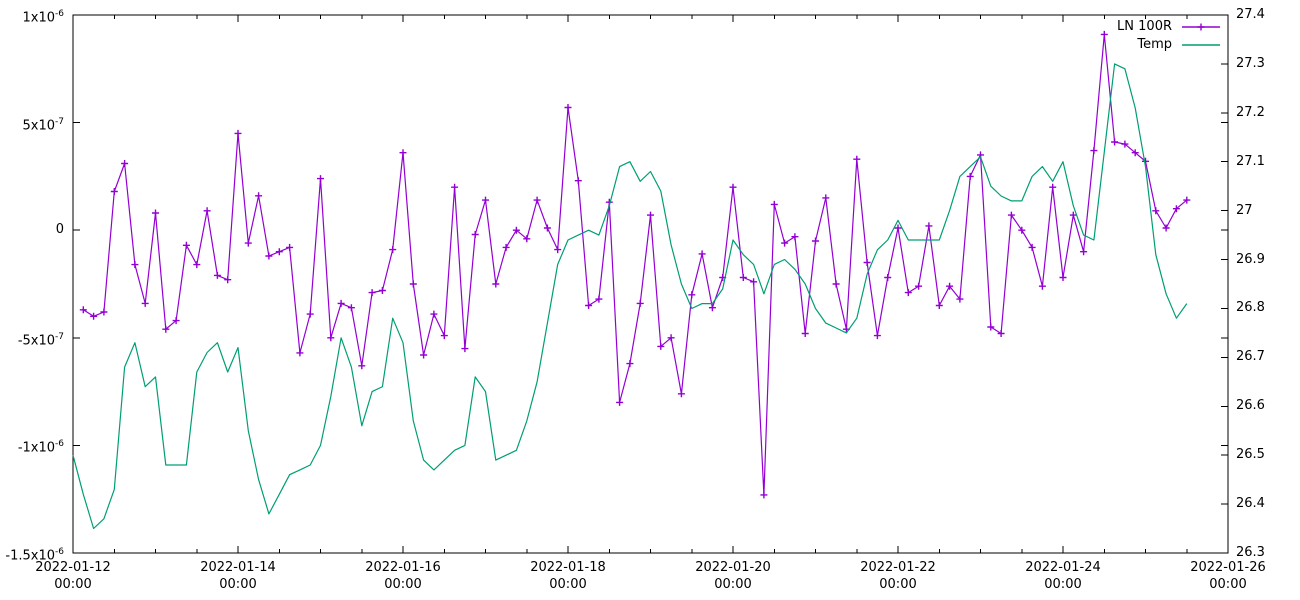 Image resolution: width=1300 pixels, height=600 pixels. Describe the element at coordinates (1250, 308) in the screenshot. I see `y-right-tick-label: 26.8` at that location.